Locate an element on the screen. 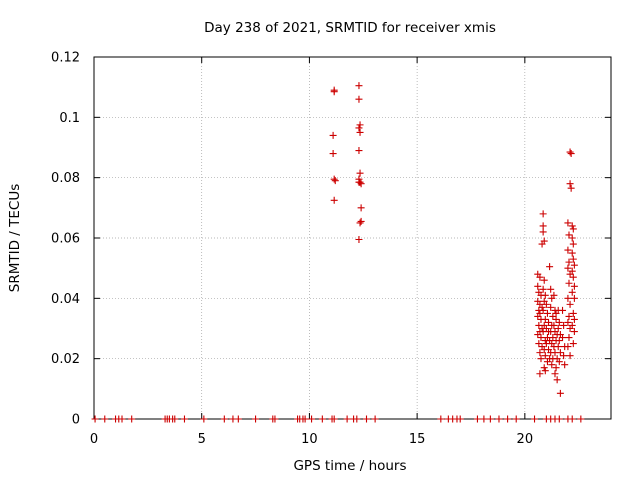 Image resolution: width=640 pixels, height=480 pixels. x-tick-label: 15 is located at coordinates (417, 439).